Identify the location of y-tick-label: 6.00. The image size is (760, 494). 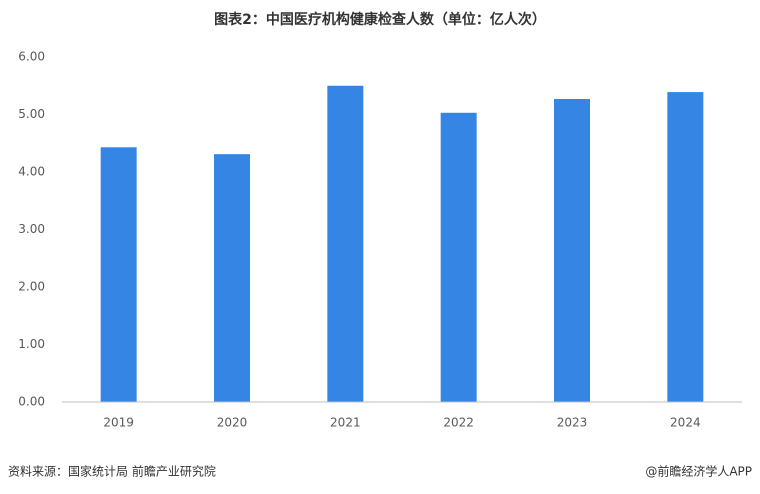
(31, 57).